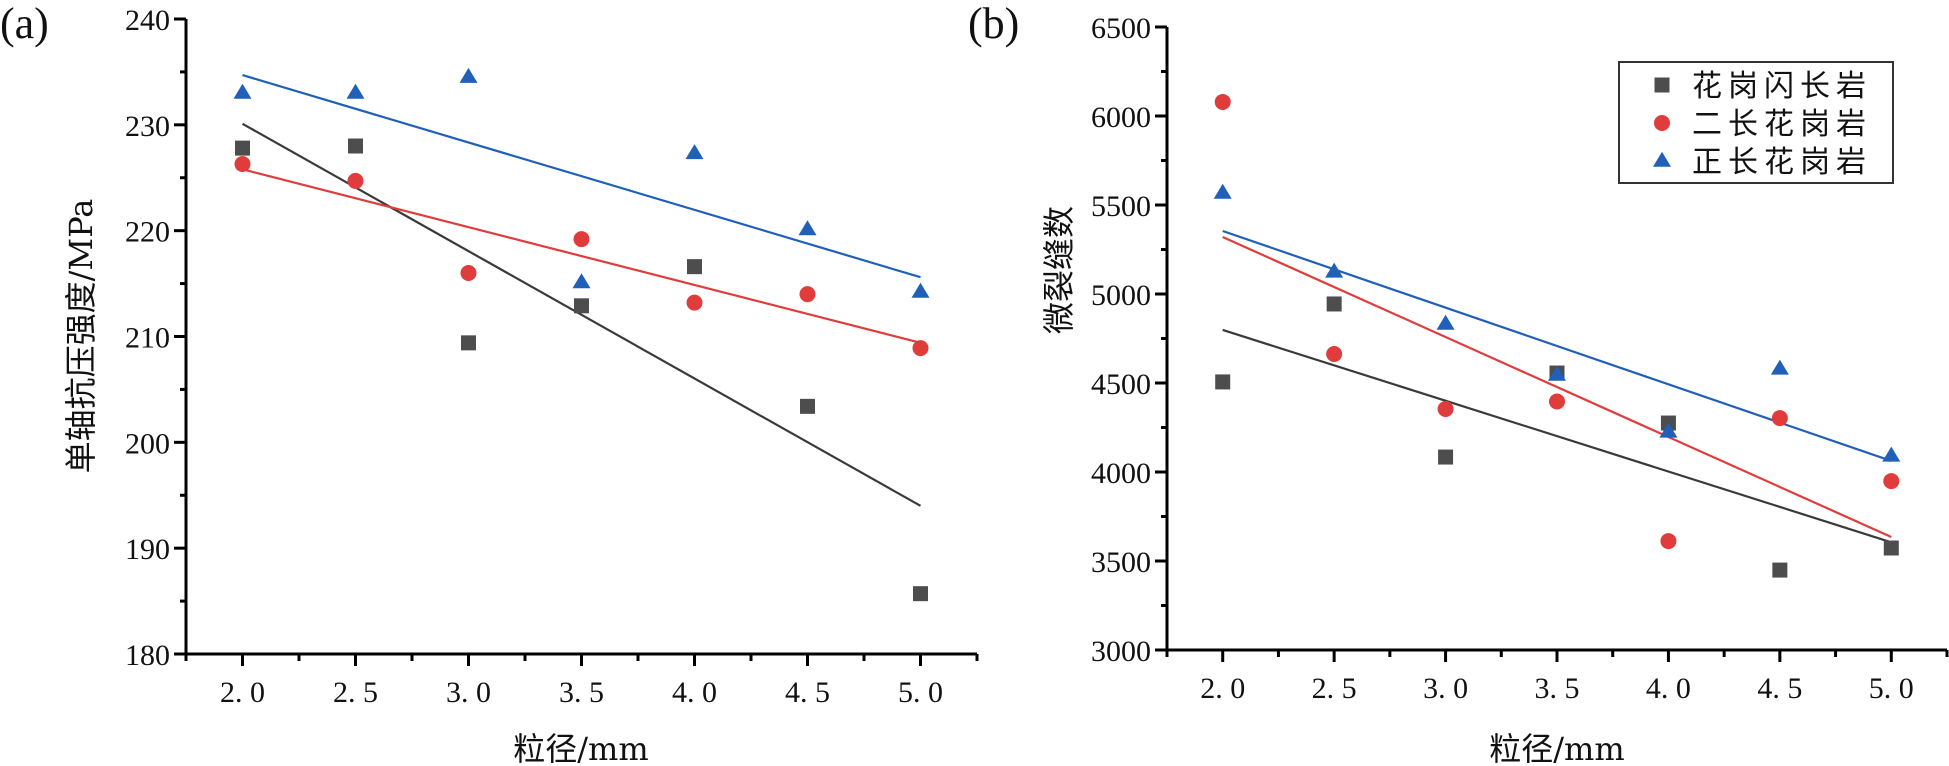 This screenshot has width=1949, height=766. I want to click on legend-label: 花岗闪长岩, so click(1782, 86).